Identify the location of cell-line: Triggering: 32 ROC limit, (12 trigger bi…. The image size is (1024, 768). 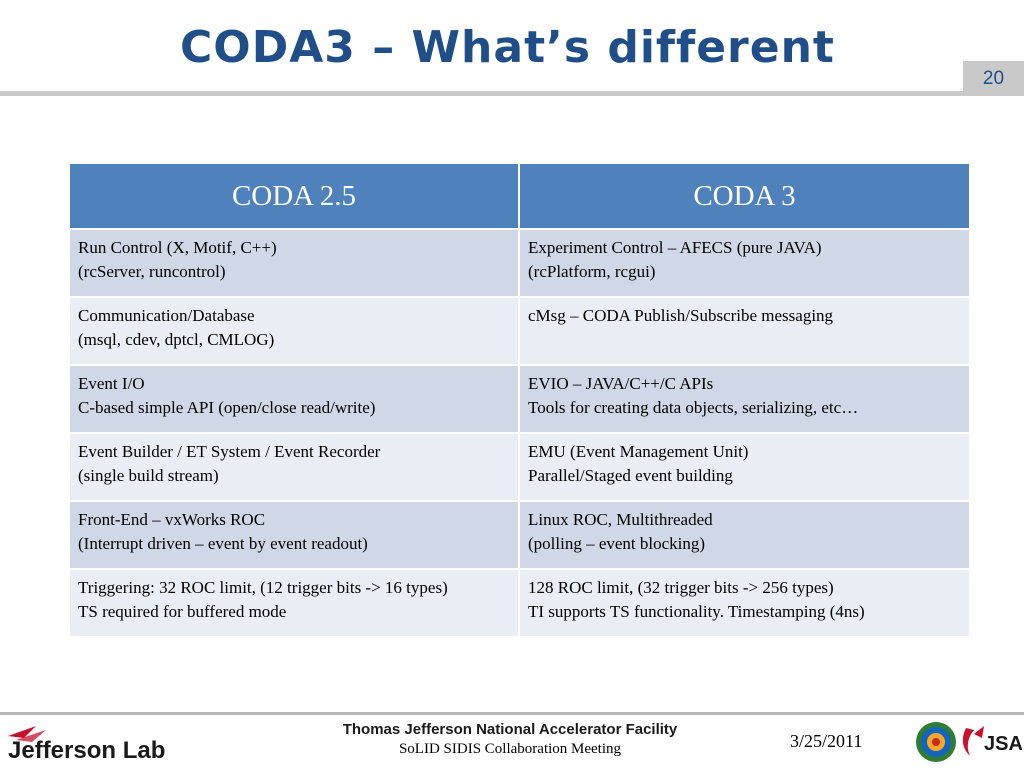
(263, 587).